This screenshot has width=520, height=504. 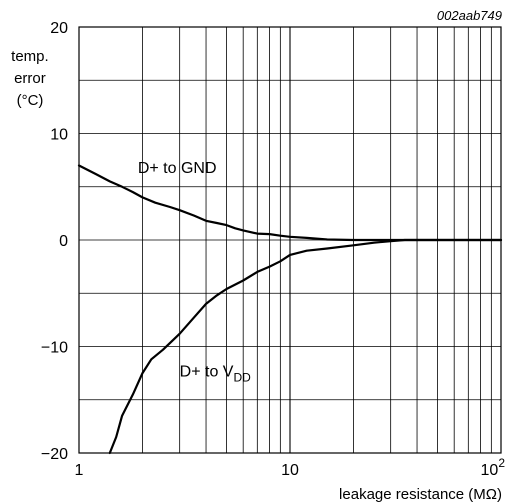 What do you see at coordinates (30, 100) in the screenshot?
I see `y-axis-label-line-3: (°C)` at bounding box center [30, 100].